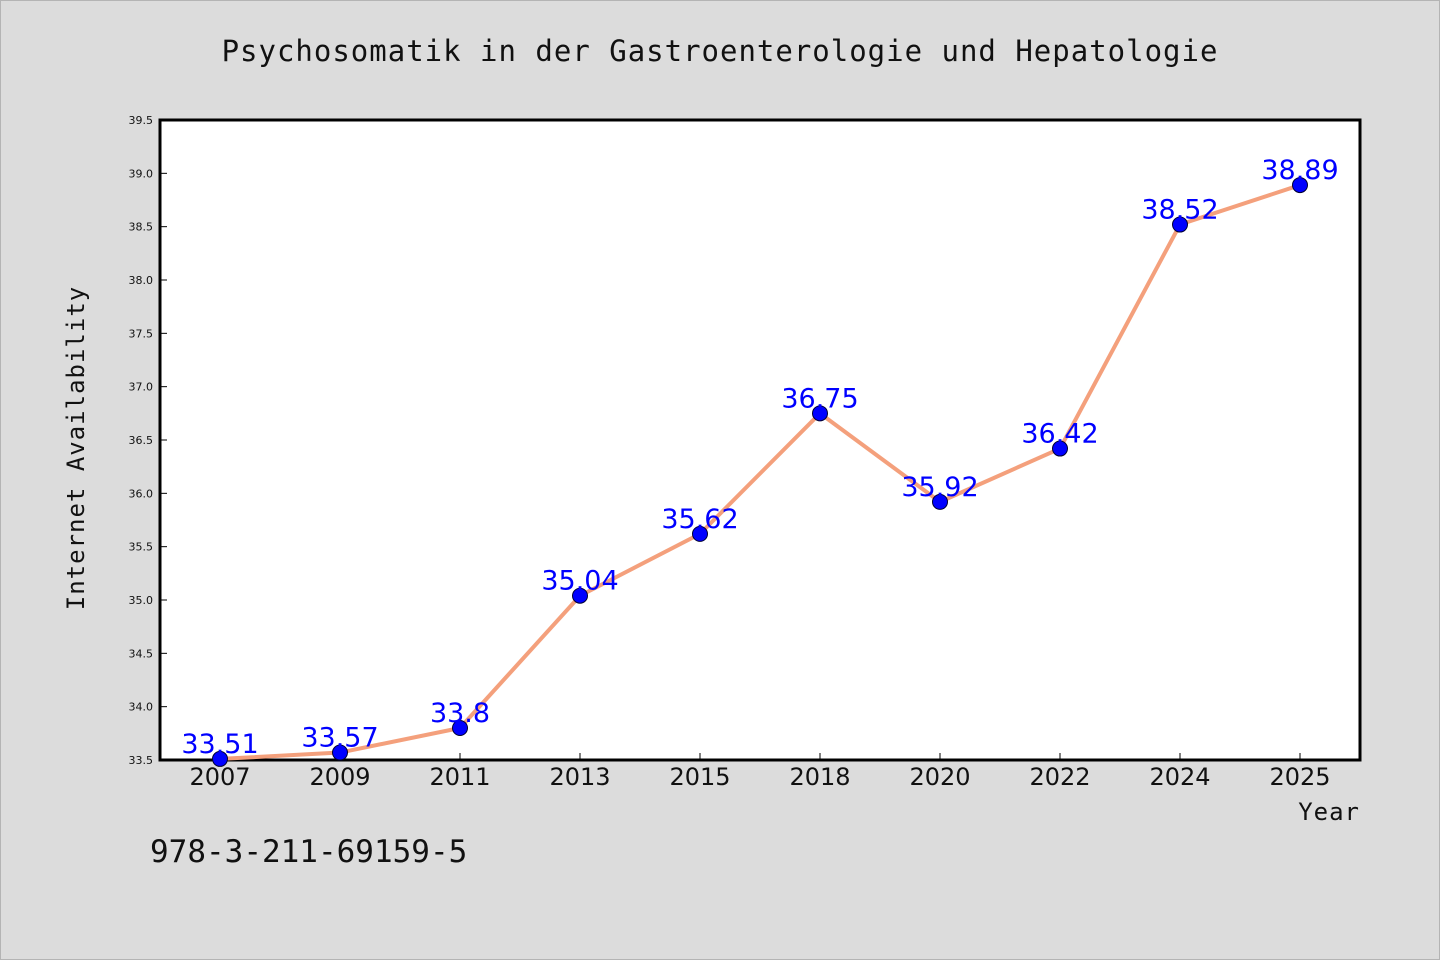  I want to click on y-tick-label: 38.5, so click(141, 227).